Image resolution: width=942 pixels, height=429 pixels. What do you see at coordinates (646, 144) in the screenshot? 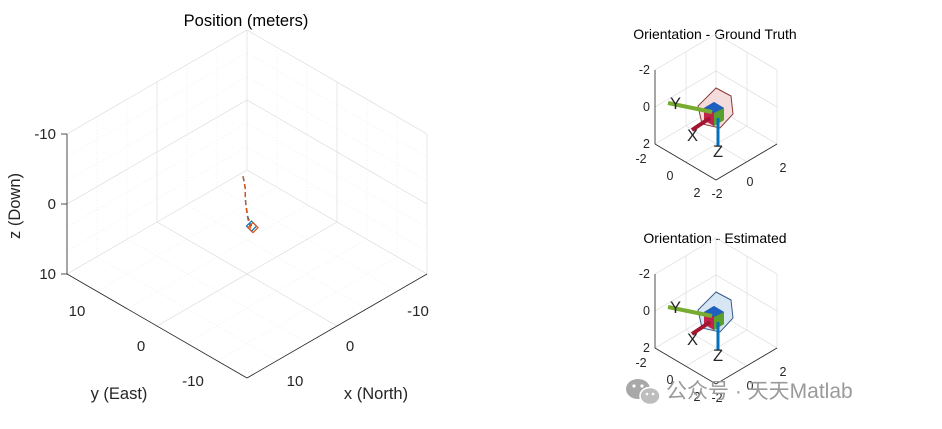
I see `gt-z-tick: 2` at bounding box center [646, 144].